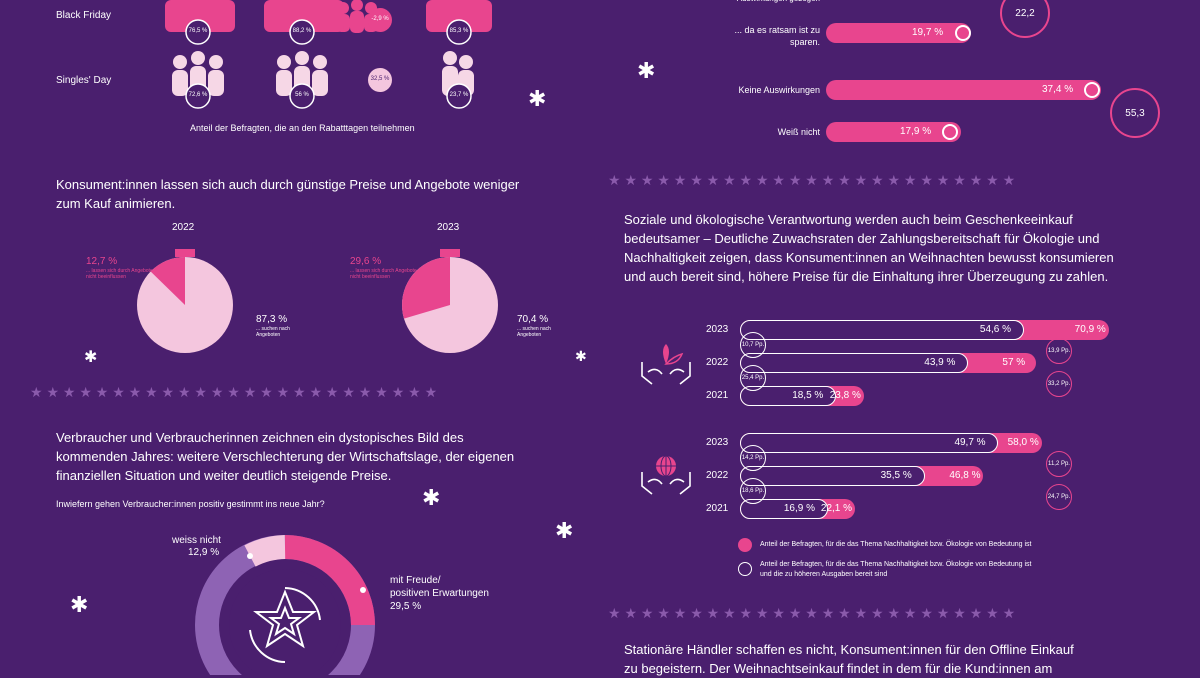 Image resolution: width=1200 pixels, height=678 pixels. Describe the element at coordinates (940, 362) in the screenshot. I see `bar-pay-label: 43,9 %` at that location.